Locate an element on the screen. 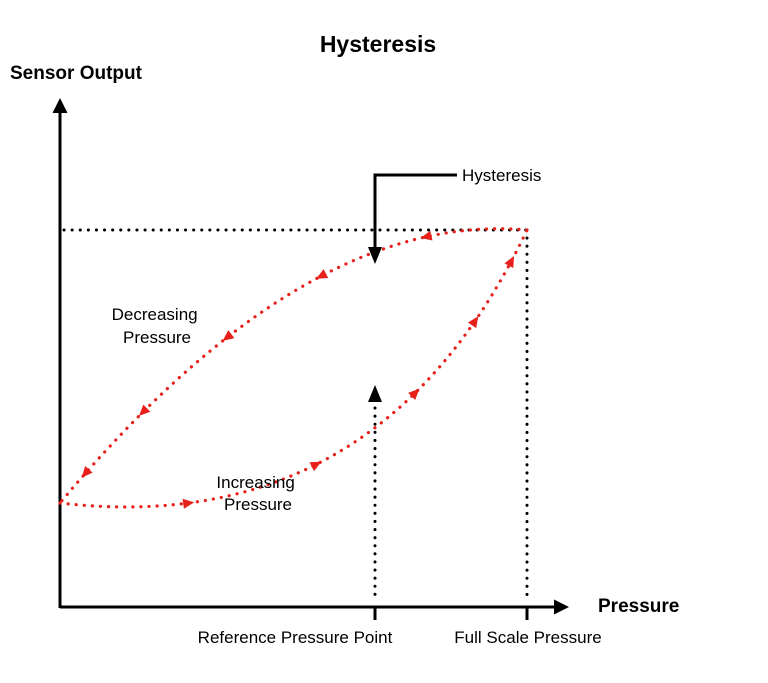  decreasing-label-line-2: Pressure is located at coordinates (157, 337).